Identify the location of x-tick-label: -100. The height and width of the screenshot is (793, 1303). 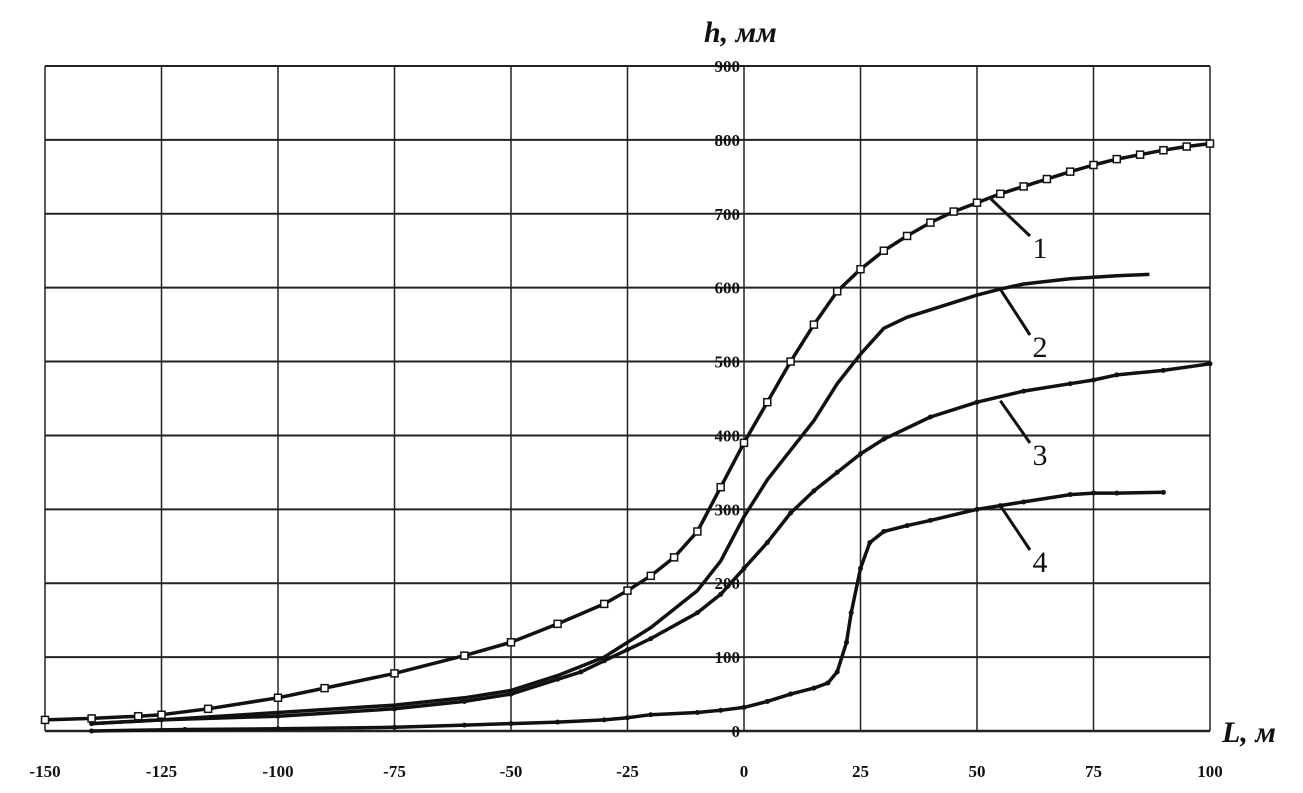
(277, 771).